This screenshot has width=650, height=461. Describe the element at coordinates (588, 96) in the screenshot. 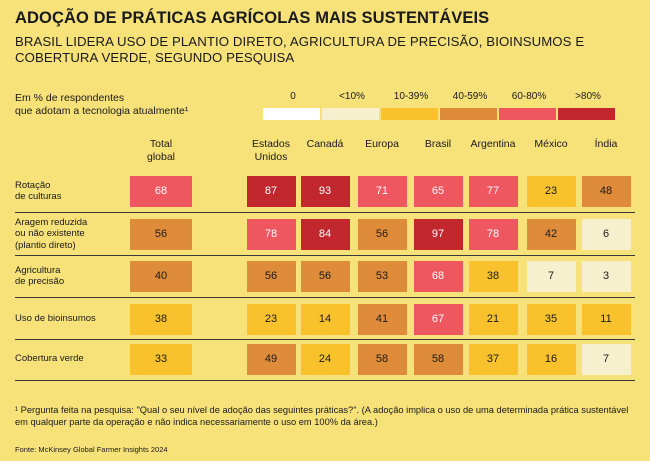

I see `legend-bin-label: >80%` at that location.